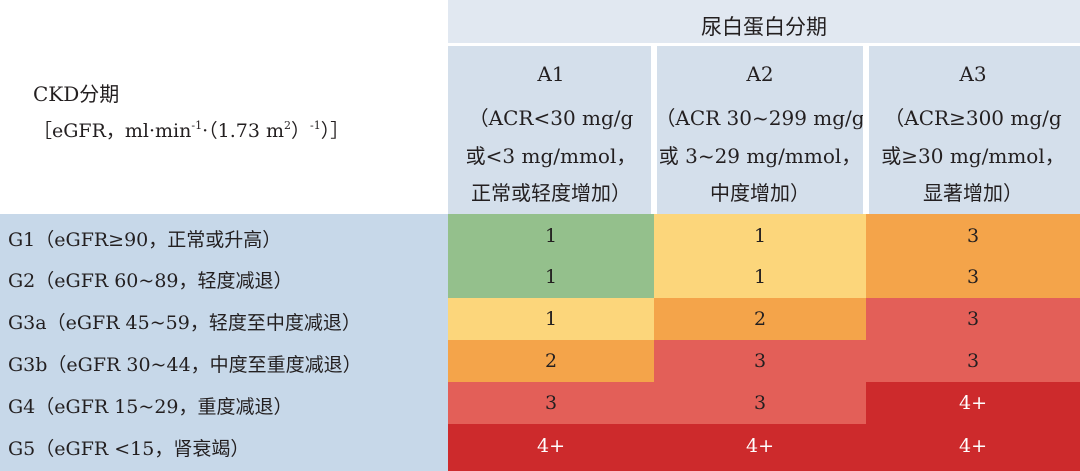  I want to click on risk-cell-g2-a1: 1, so click(551, 277).